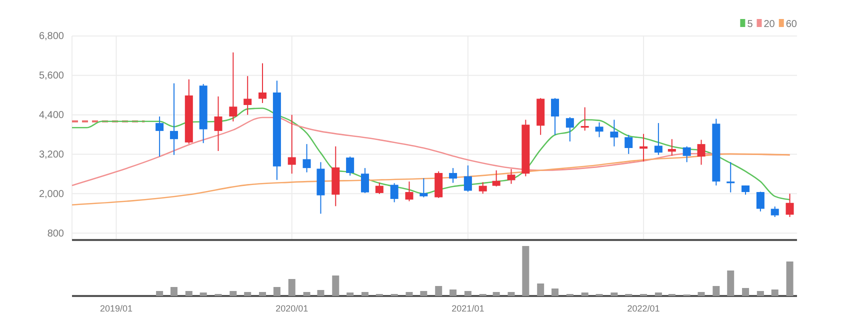 This screenshot has height=333, width=843. I want to click on legend-label: 60, so click(792, 24).